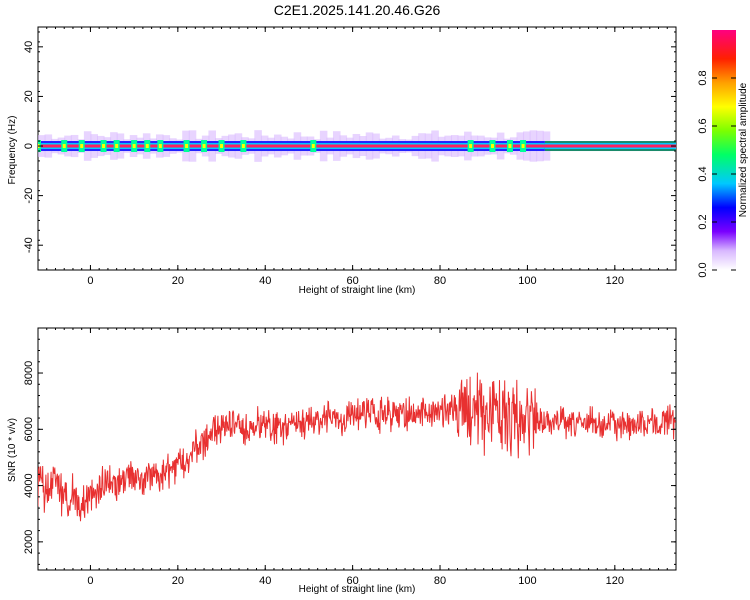 This screenshot has height=600, width=750. What do you see at coordinates (29, 429) in the screenshot?
I see `snr-y-tick-label: 6000` at bounding box center [29, 429].